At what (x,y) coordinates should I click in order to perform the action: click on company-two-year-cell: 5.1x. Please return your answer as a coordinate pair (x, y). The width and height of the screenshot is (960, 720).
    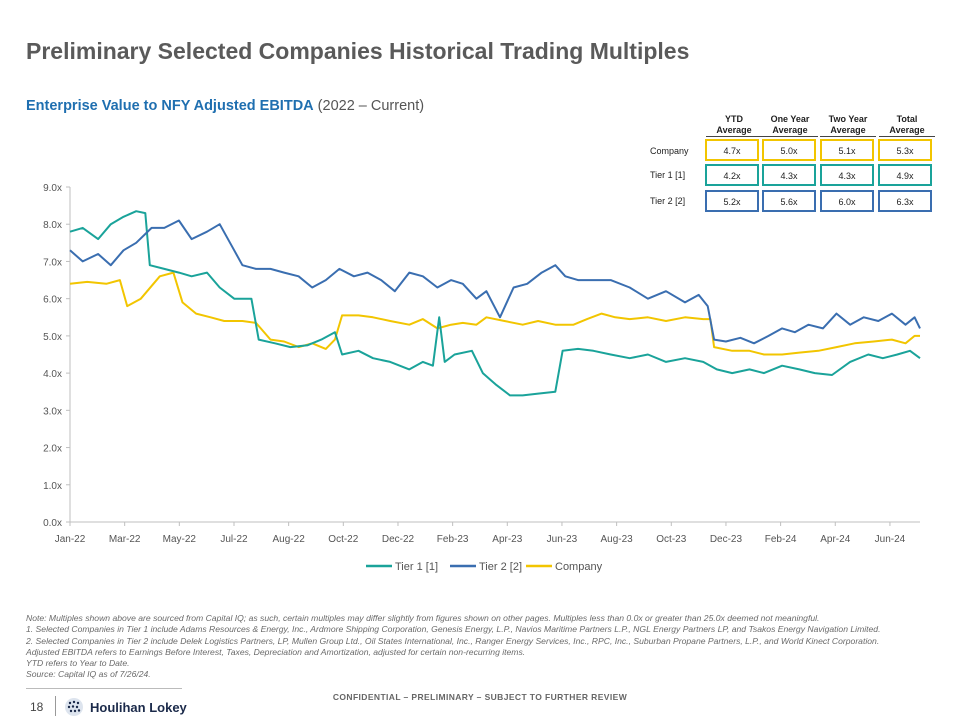
    Looking at the image, I should click on (847, 150).